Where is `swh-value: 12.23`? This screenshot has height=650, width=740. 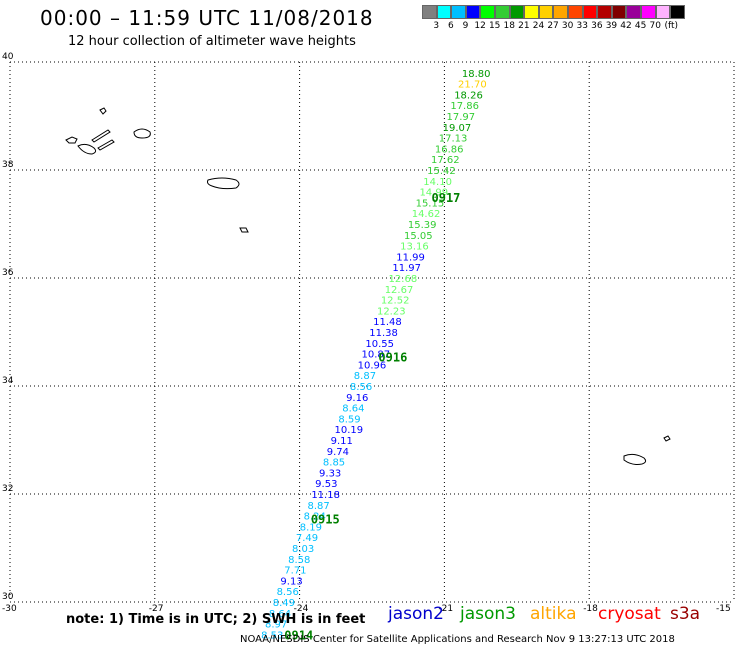 swh-value: 12.23 is located at coordinates (391, 311).